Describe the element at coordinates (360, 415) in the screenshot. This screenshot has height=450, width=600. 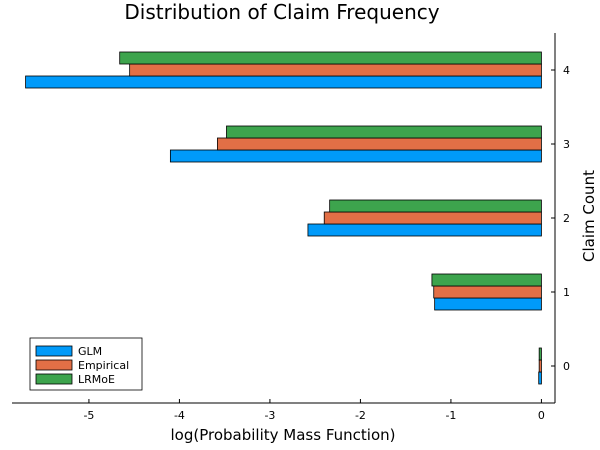
I see `x-tick-label: -2` at that location.